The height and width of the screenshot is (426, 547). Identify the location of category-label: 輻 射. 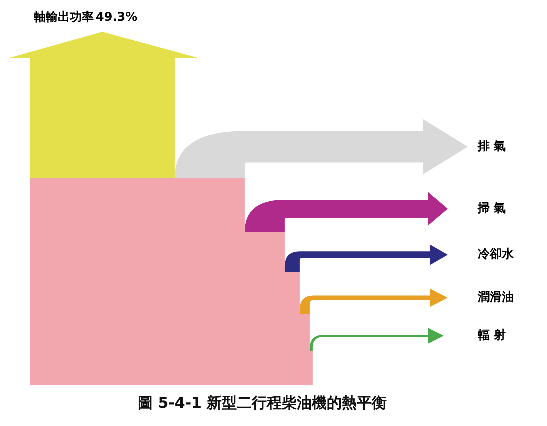
(491, 335).